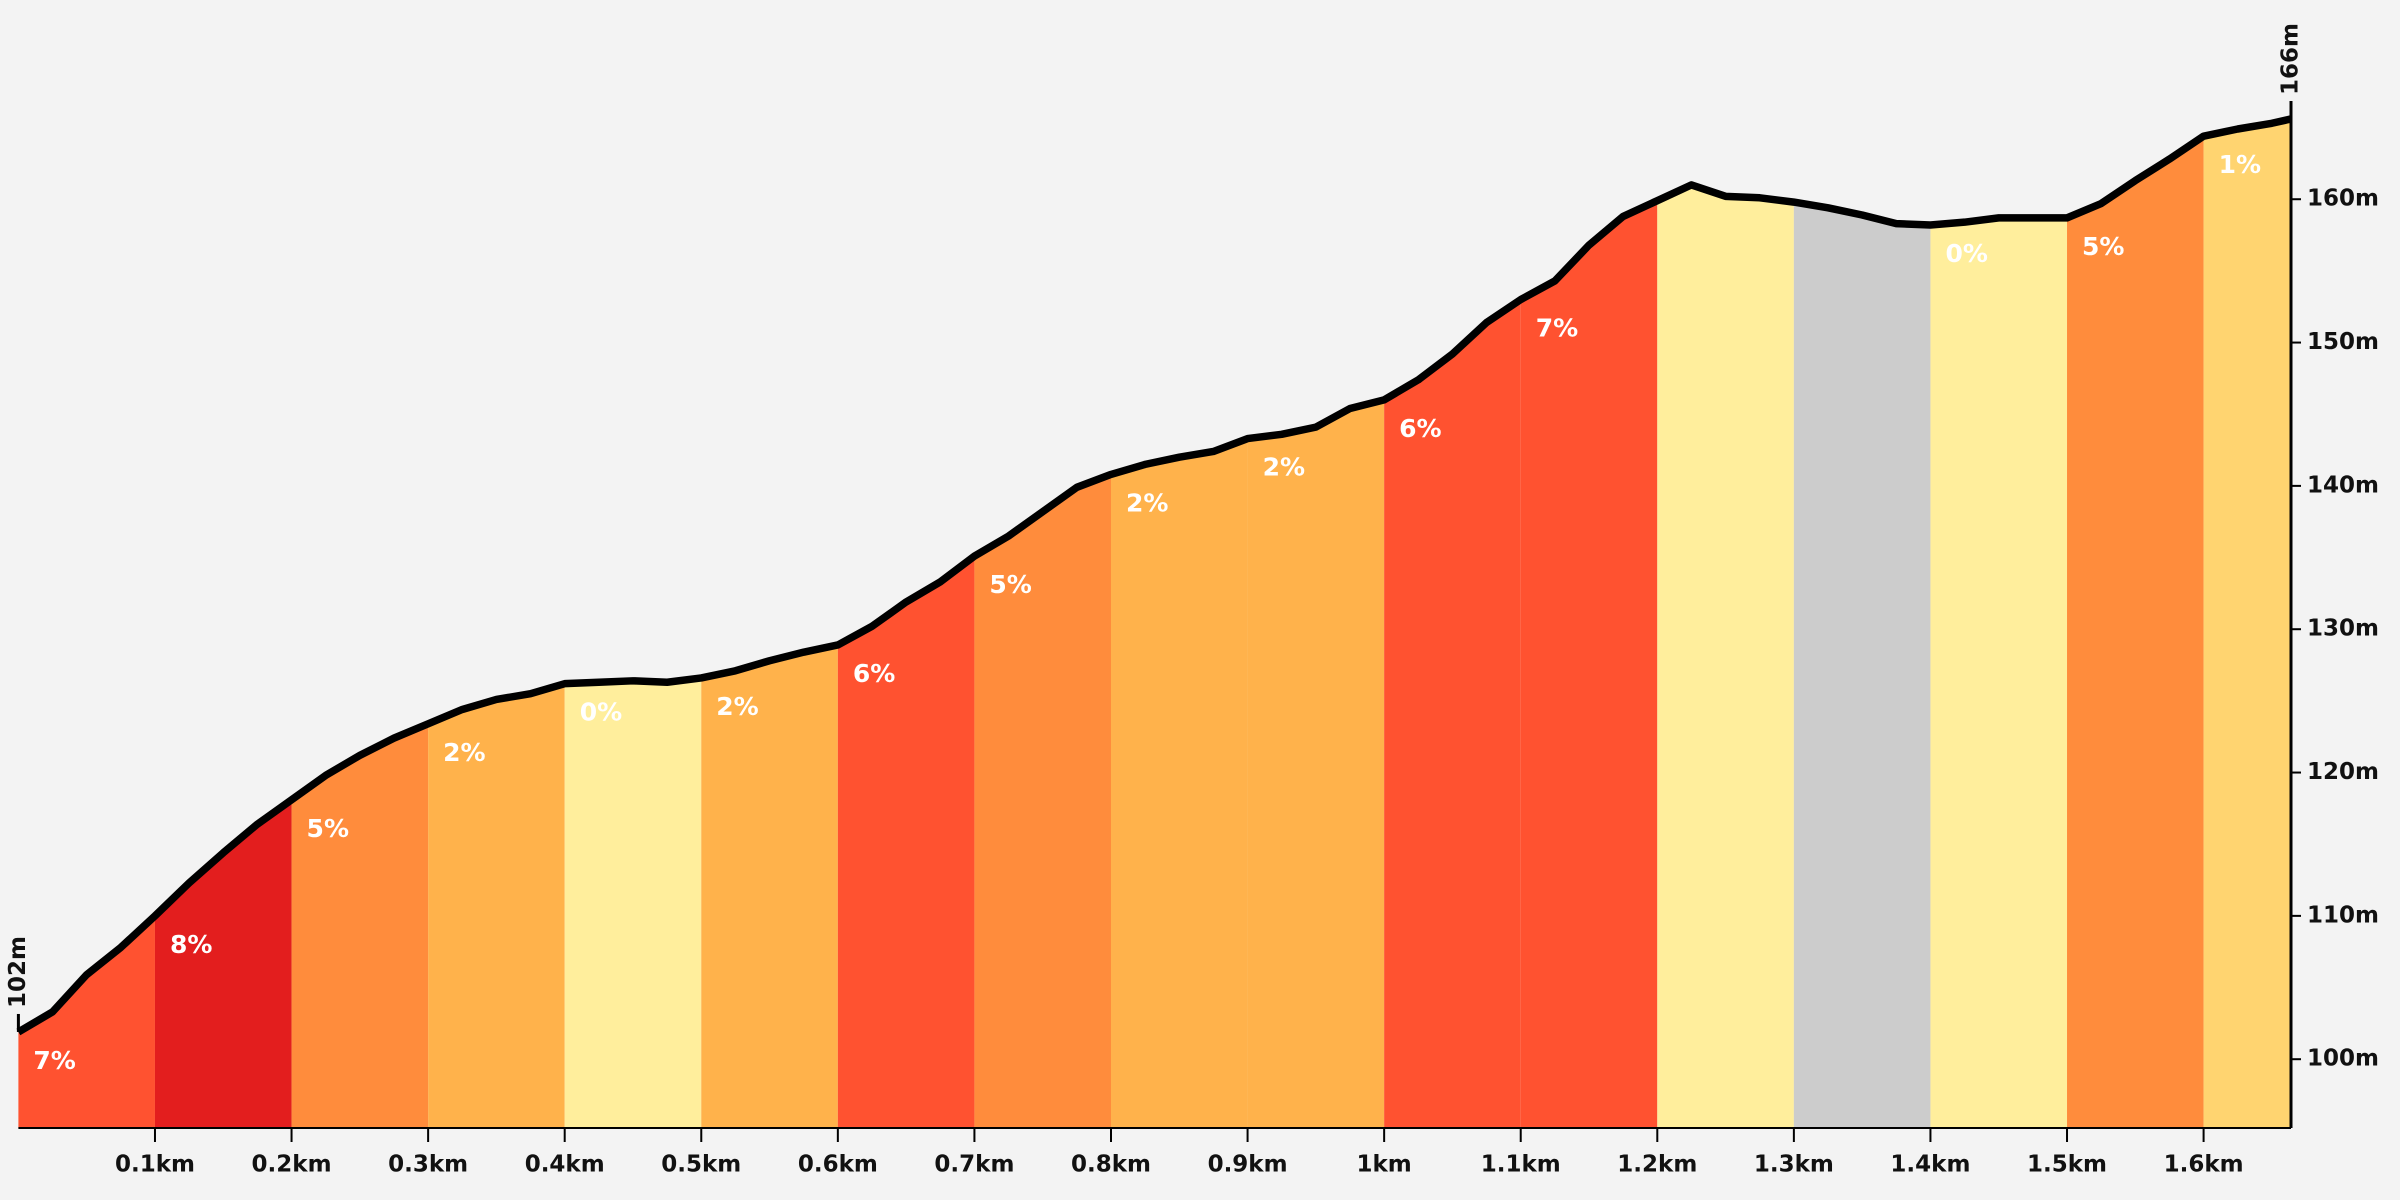 The image size is (2400, 1200). What do you see at coordinates (565, 1165) in the screenshot?
I see `x-tick-label: 0.4km` at bounding box center [565, 1165].